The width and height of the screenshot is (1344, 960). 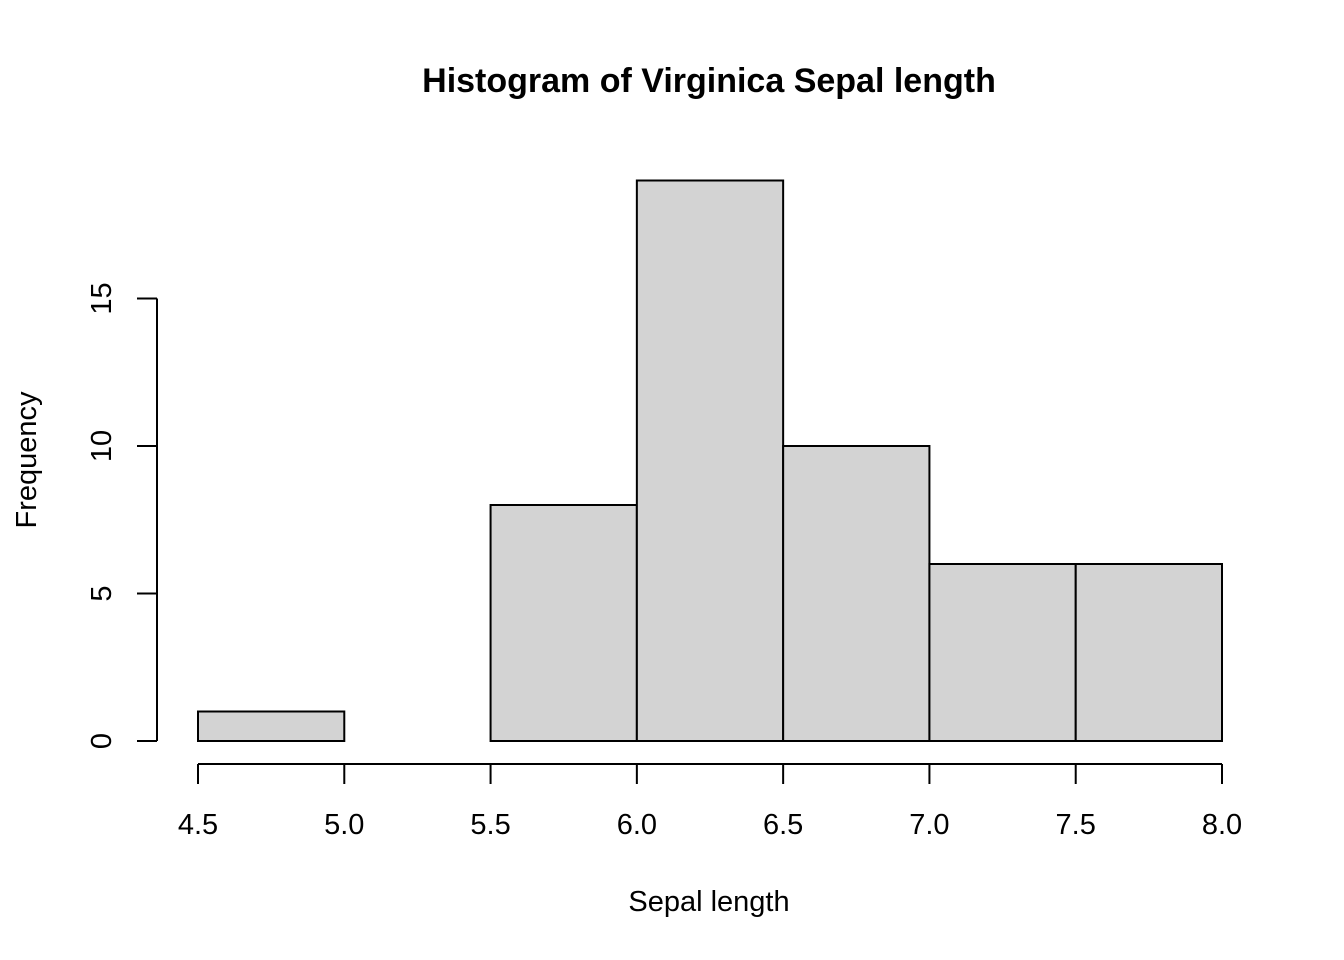 I want to click on y-tick-label: 5, so click(x=102, y=593).